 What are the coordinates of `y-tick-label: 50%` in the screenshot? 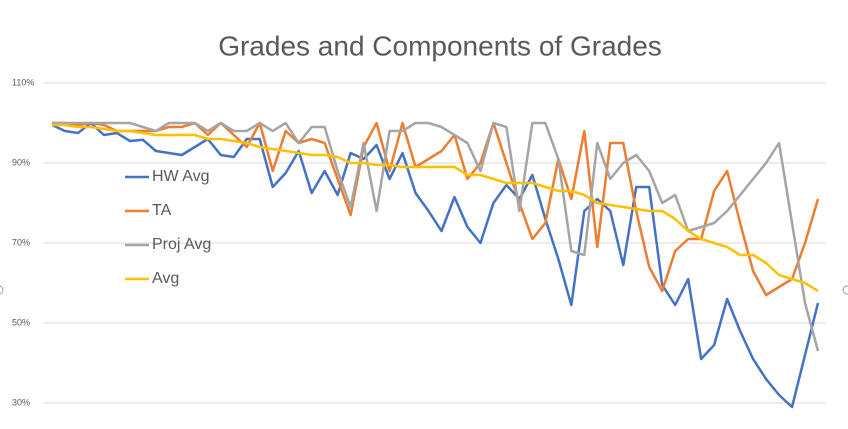 It's located at (21, 322).